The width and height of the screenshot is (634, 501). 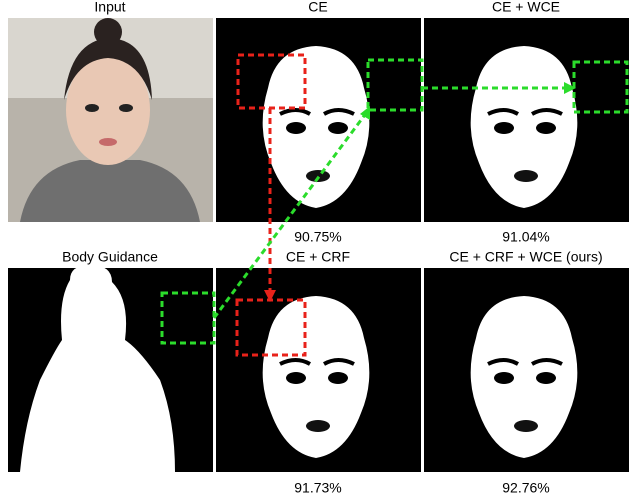 I want to click on ce-crf-mask, so click(x=318, y=370).